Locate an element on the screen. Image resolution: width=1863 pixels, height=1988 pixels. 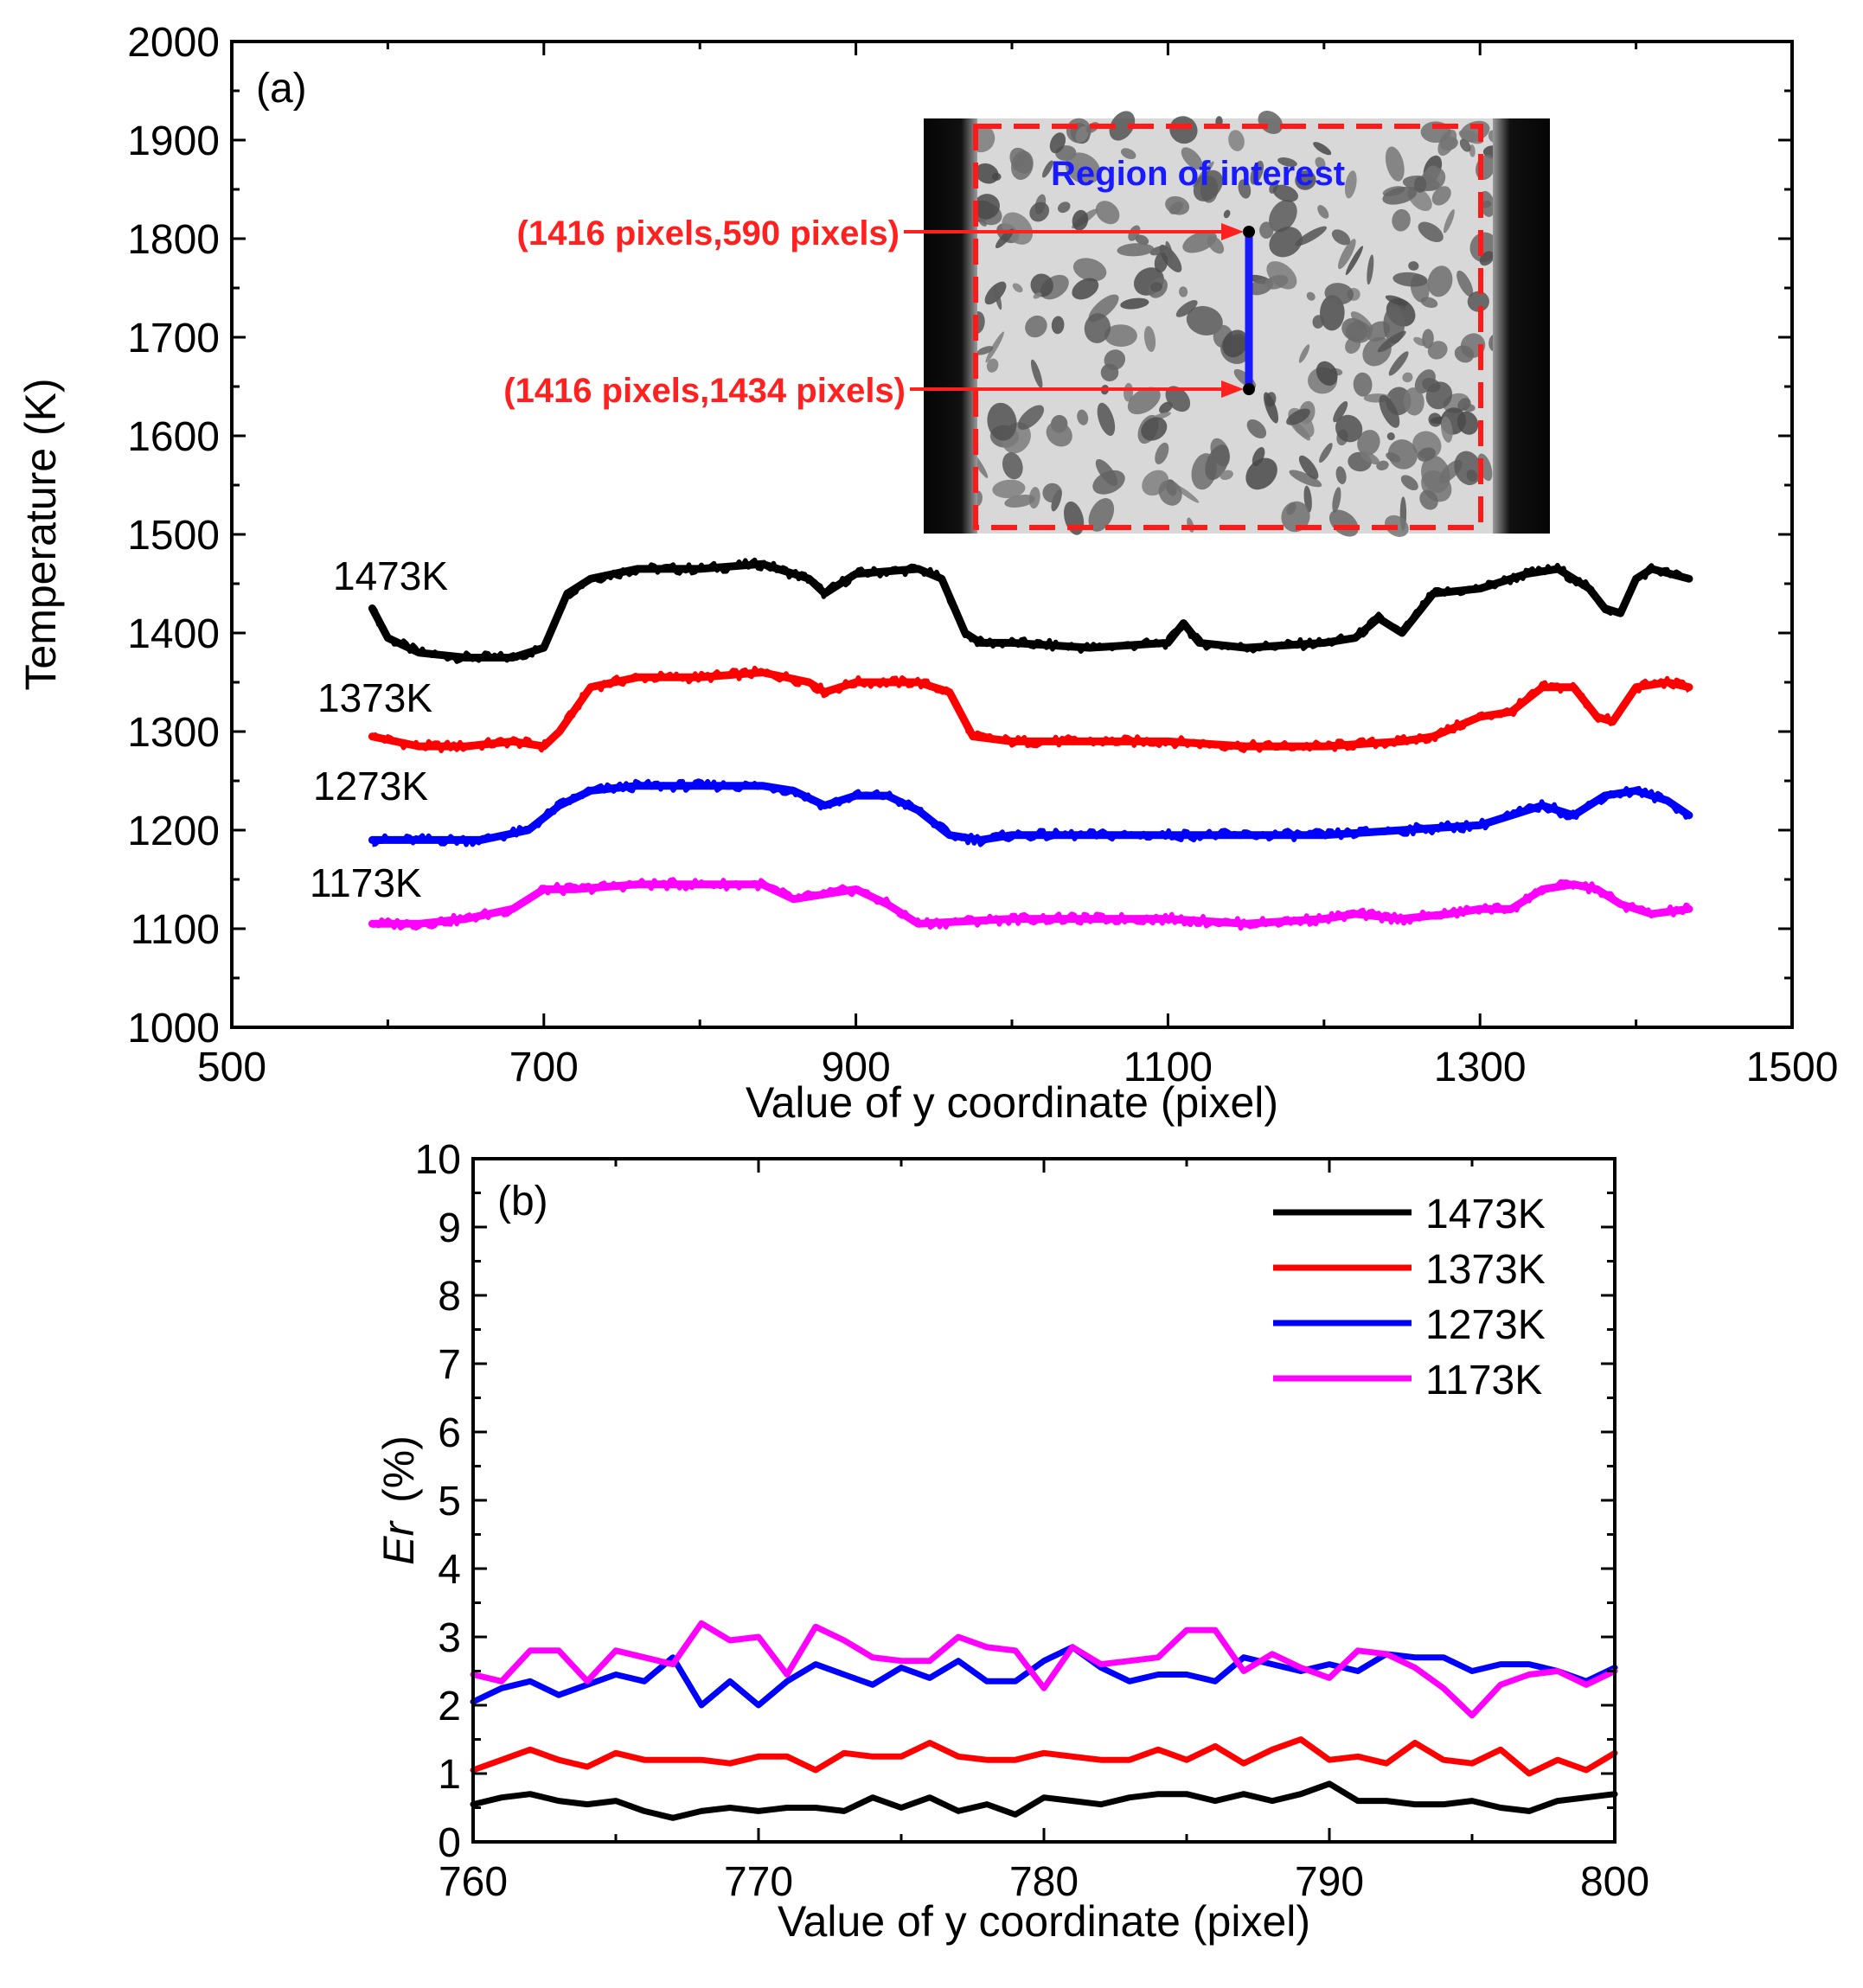
series-line-1473K is located at coordinates (1030, 610).